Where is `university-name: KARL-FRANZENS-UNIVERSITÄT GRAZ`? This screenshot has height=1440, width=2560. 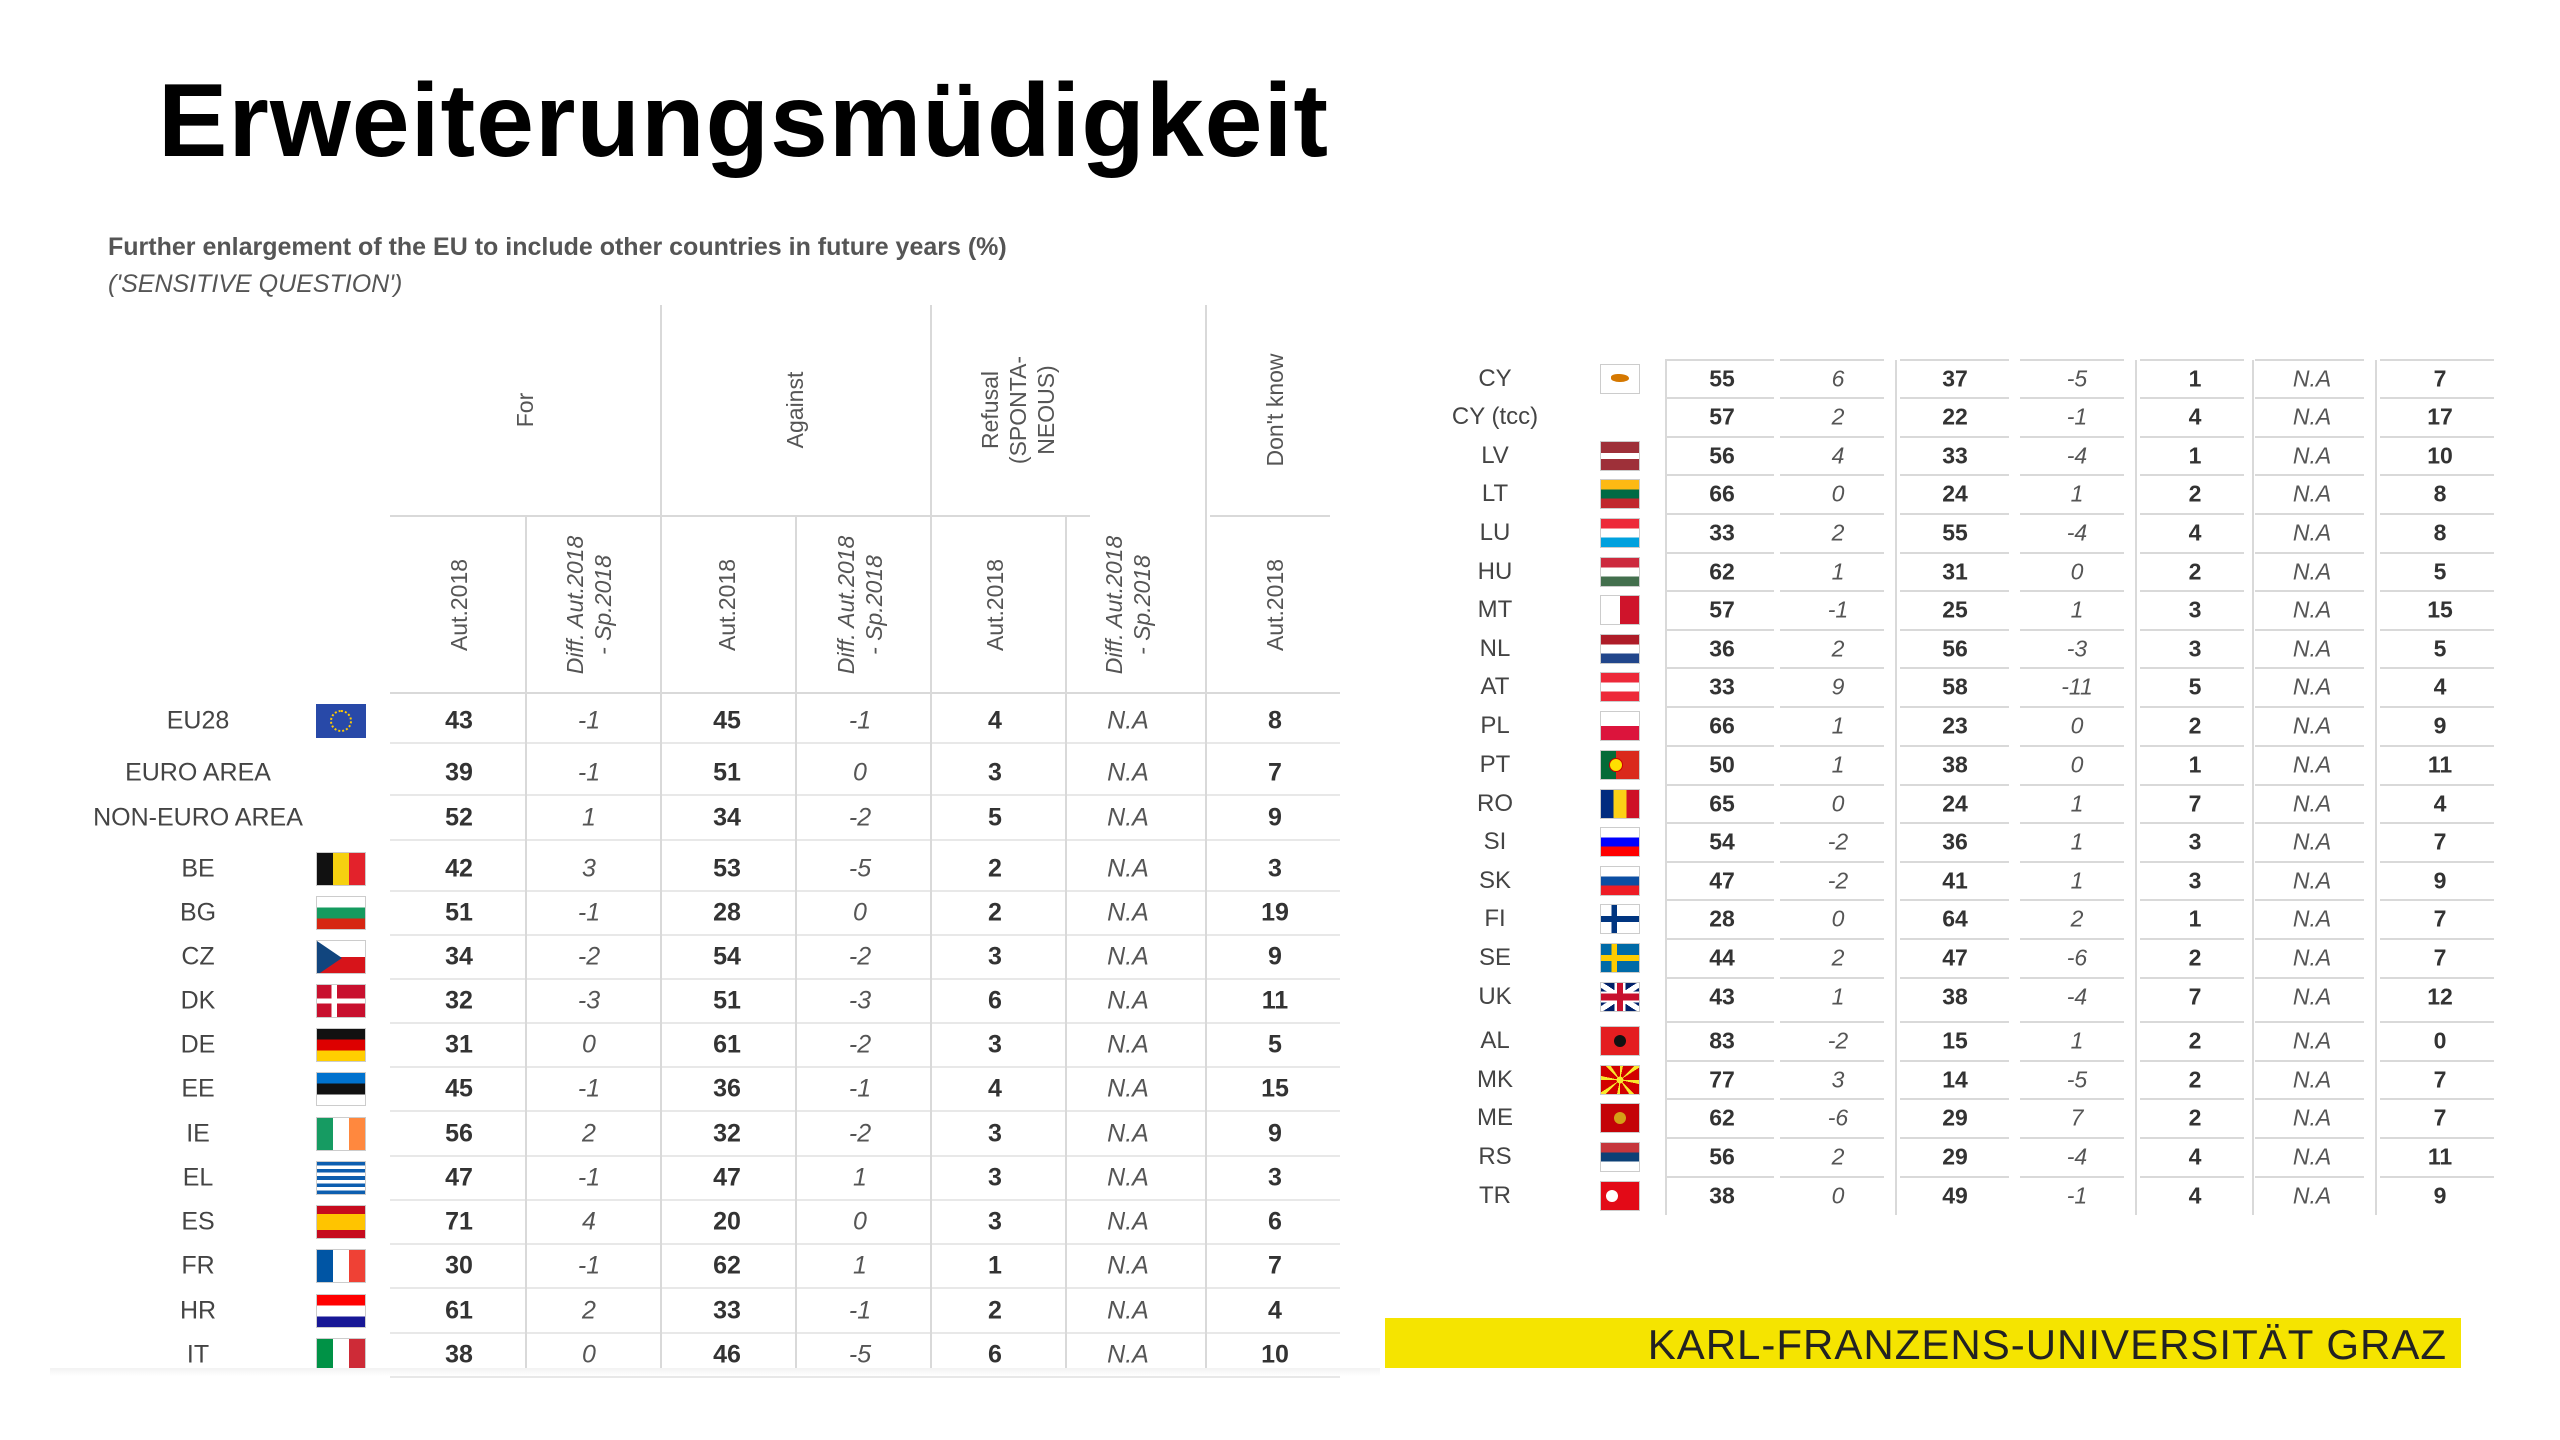
university-name: KARL-FRANZENS-UNIVERSITÄT GRAZ is located at coordinates (2047, 1344).